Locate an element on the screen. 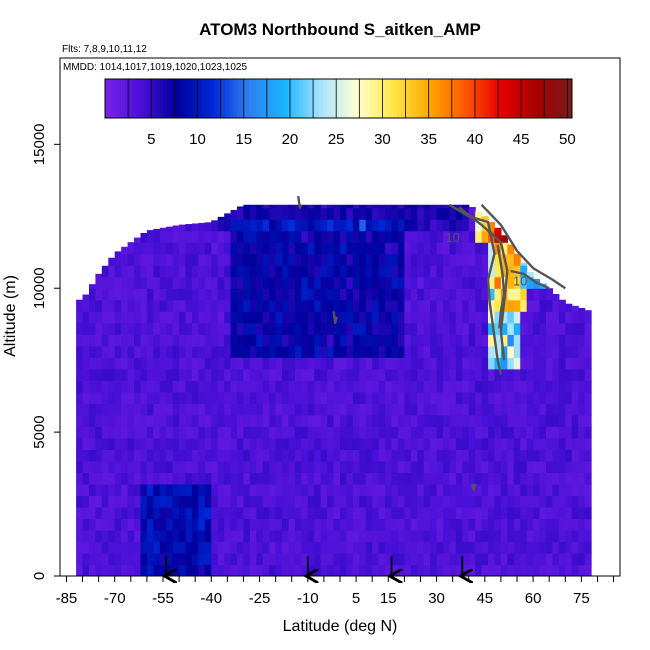  colorbar-tick-label: 45 is located at coordinates (521, 139).